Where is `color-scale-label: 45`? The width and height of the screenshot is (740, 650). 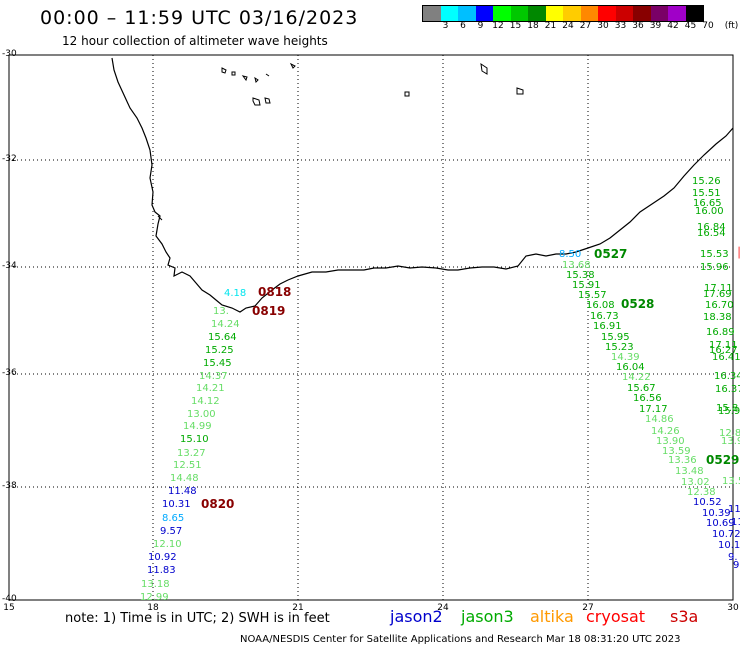
color-scale-label: 45 is located at coordinates (690, 26).